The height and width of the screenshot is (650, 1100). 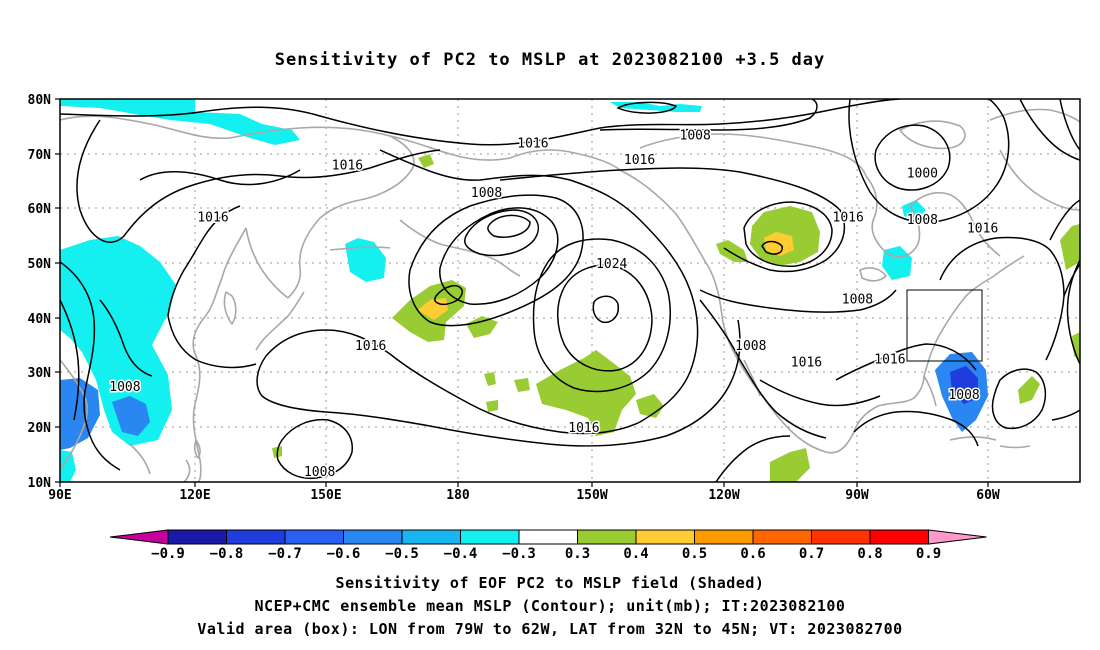 I want to click on contour-canada-low, so click(x=788, y=234).